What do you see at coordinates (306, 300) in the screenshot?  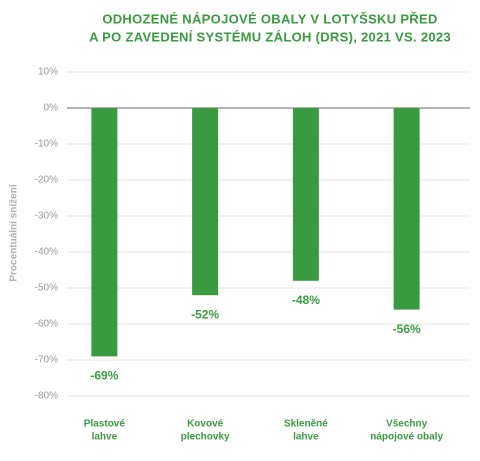 I see `value-label: -48%` at bounding box center [306, 300].